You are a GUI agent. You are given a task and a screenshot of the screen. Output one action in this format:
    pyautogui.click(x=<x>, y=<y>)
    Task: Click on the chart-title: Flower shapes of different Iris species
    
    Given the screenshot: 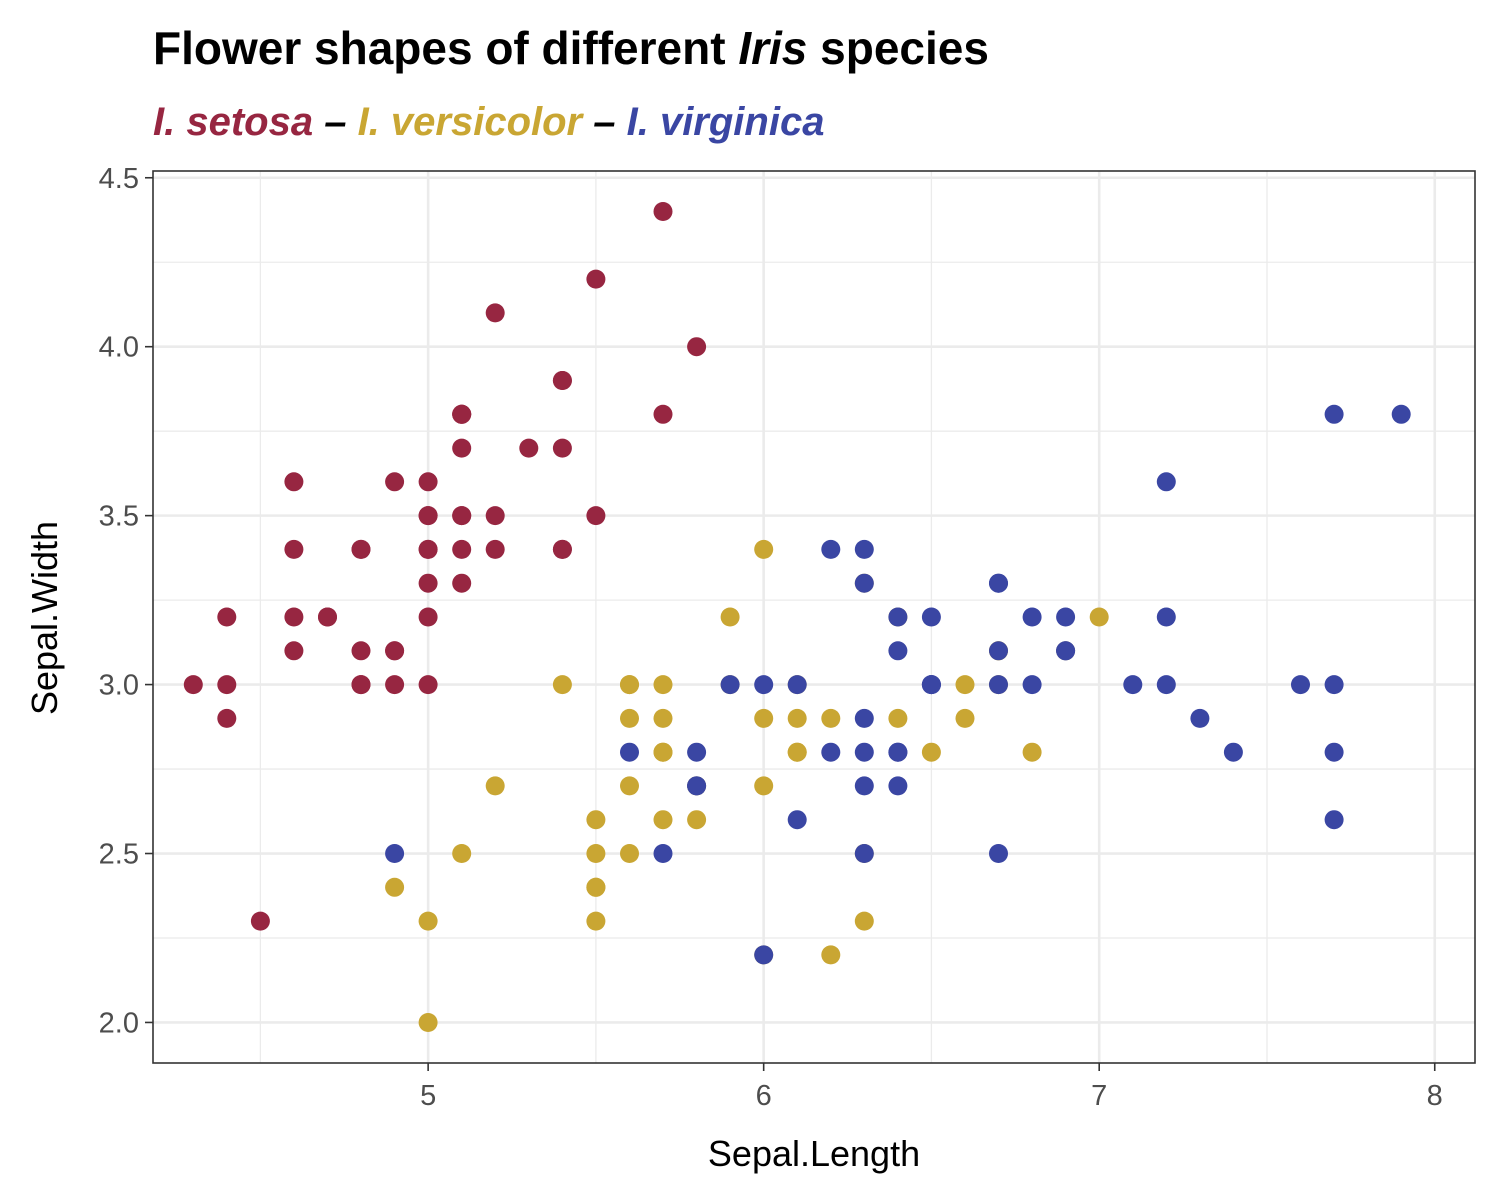 What is the action you would take?
    pyautogui.click(x=571, y=48)
    